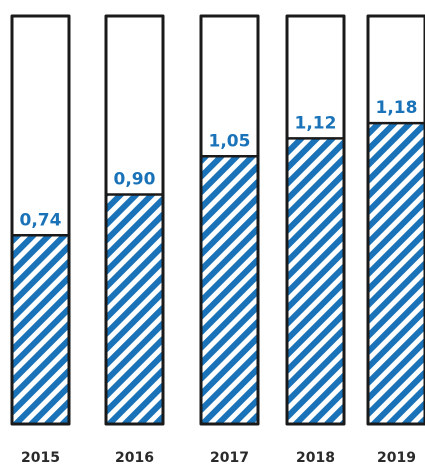 This screenshot has width=425, height=466. What do you see at coordinates (396, 273) in the screenshot?
I see `bar-fill-2019` at bounding box center [396, 273].